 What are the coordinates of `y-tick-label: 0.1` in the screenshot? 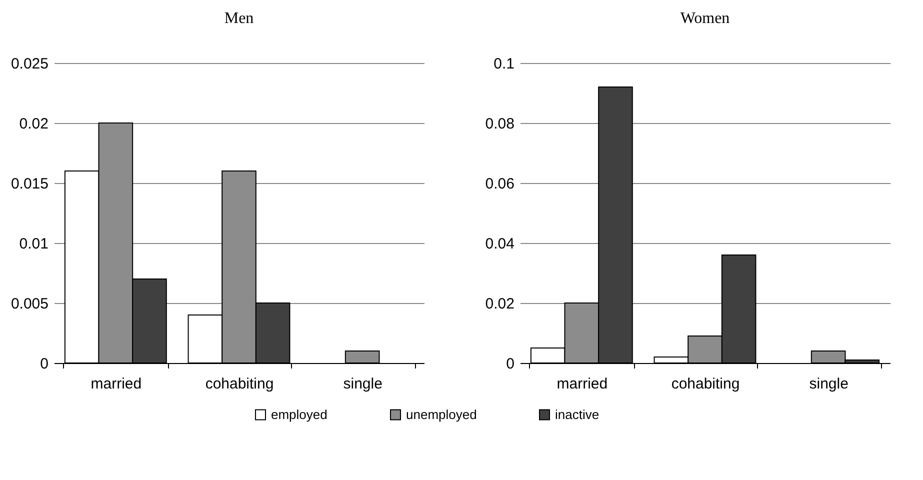 It's located at (504, 64).